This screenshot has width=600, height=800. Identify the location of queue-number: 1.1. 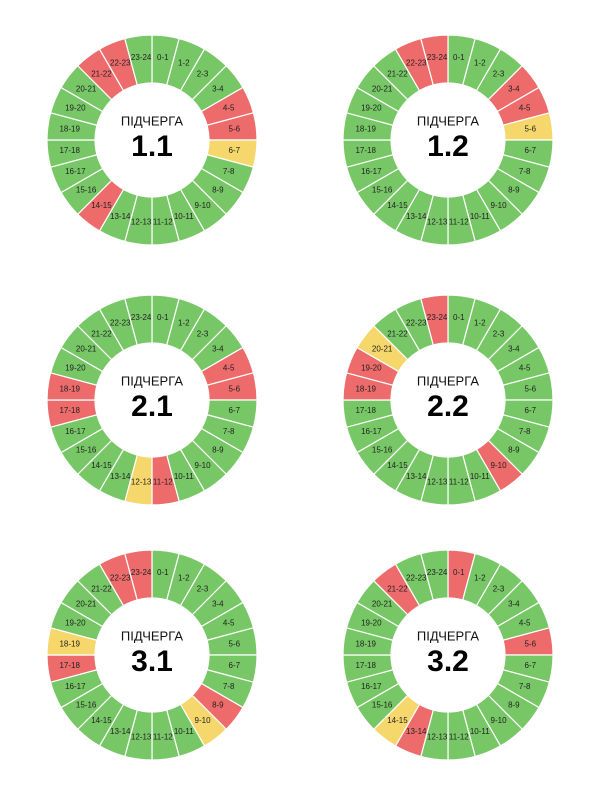
(152, 146).